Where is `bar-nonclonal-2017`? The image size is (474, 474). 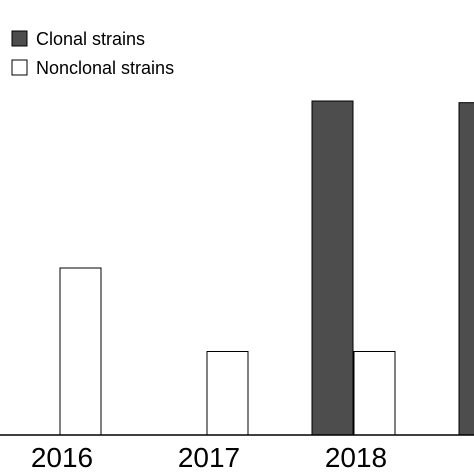 bar-nonclonal-2017 is located at coordinates (227, 393).